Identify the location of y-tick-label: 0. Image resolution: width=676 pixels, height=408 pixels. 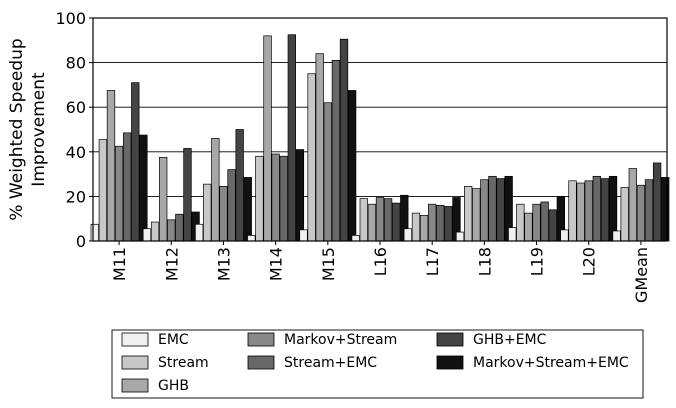
(81, 241).